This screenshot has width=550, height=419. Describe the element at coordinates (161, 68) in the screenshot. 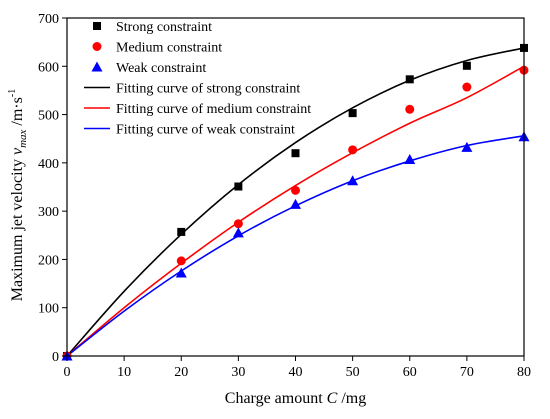

I see `legend-label-weak-constraint: Weak constraint` at that location.